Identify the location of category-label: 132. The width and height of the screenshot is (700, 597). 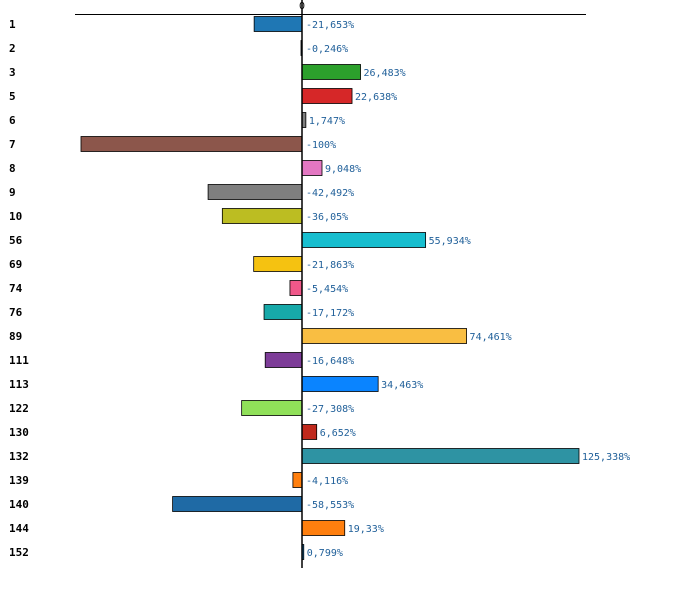
(19, 456).